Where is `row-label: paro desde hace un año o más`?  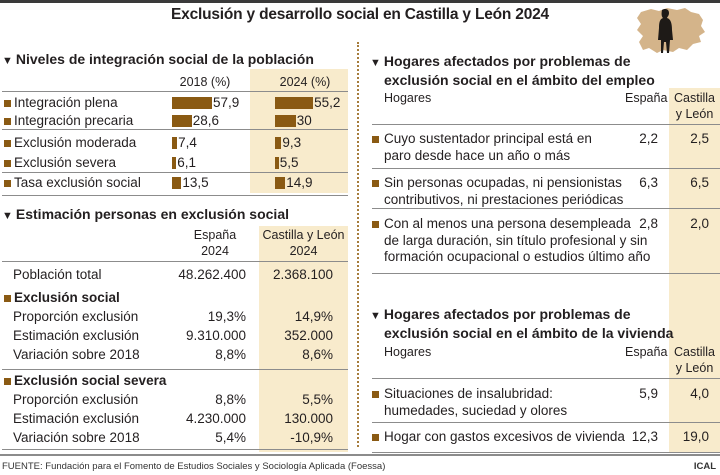
row-label: paro desde hace un año o más is located at coordinates (477, 155).